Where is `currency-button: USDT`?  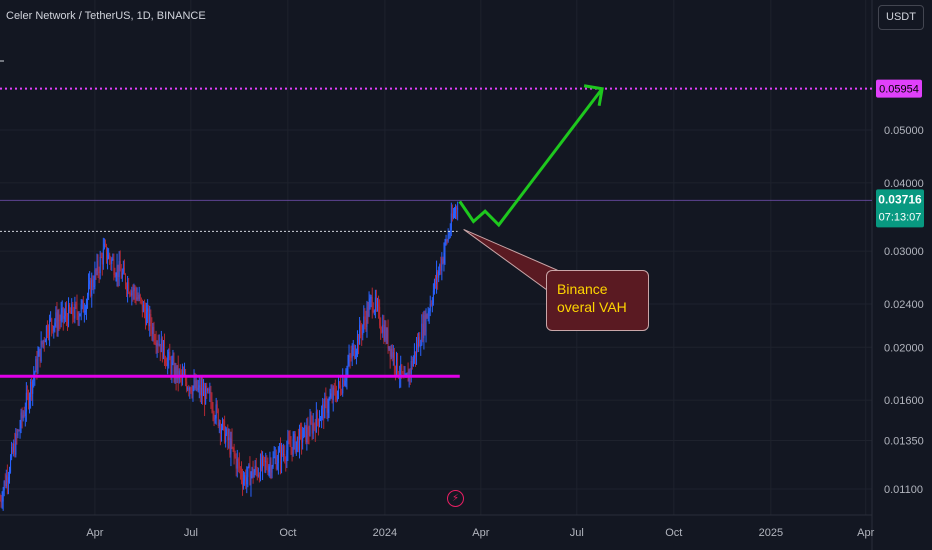 currency-button: USDT is located at coordinates (901, 17).